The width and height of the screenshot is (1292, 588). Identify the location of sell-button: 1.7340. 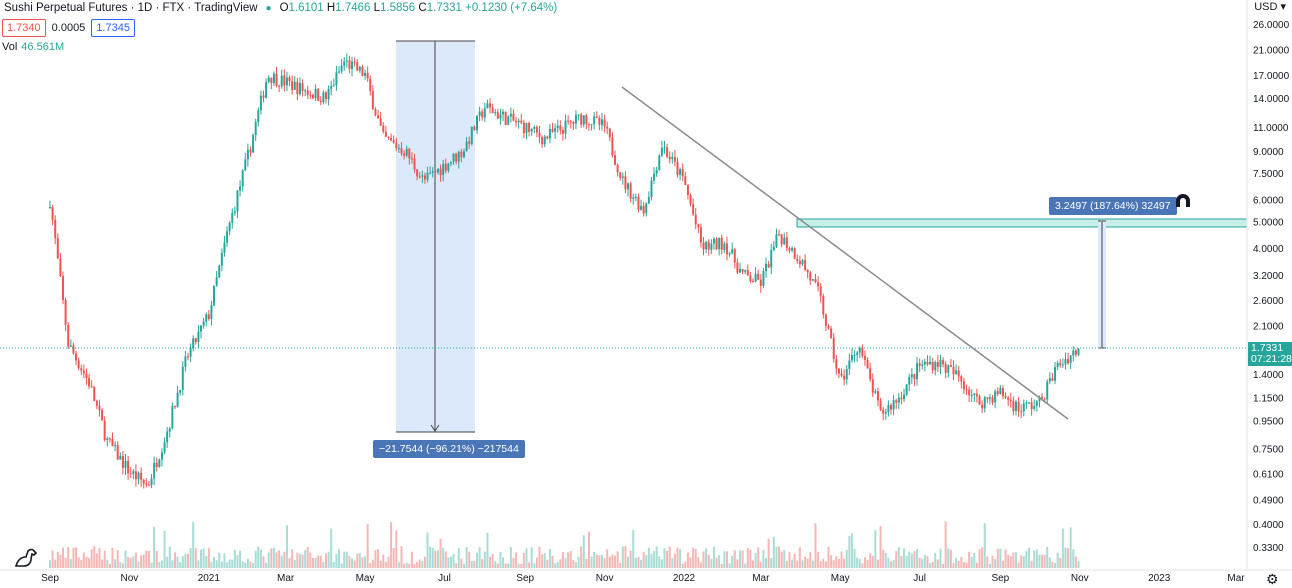
(24, 28).